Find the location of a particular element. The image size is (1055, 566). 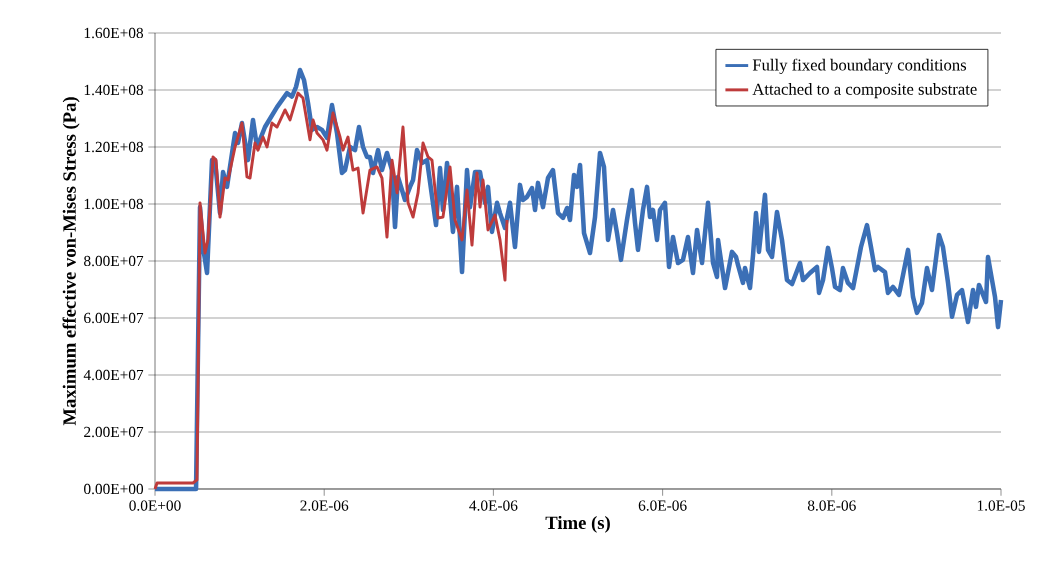

y-axis-title: Maximum effective von-Mises Stress (Pa) is located at coordinates (71, 261).